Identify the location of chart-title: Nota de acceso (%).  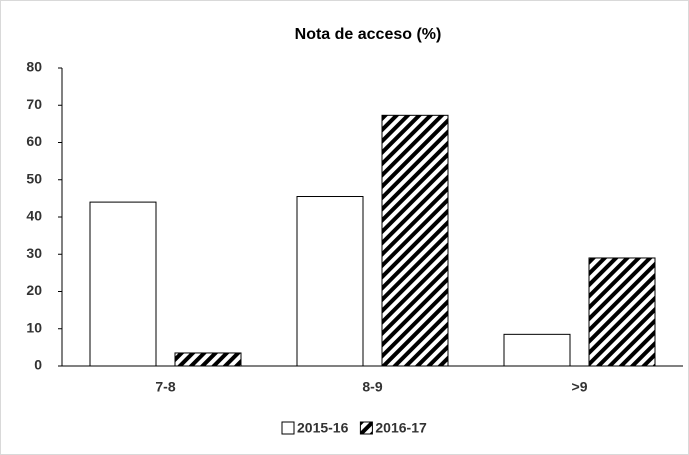
(368, 34).